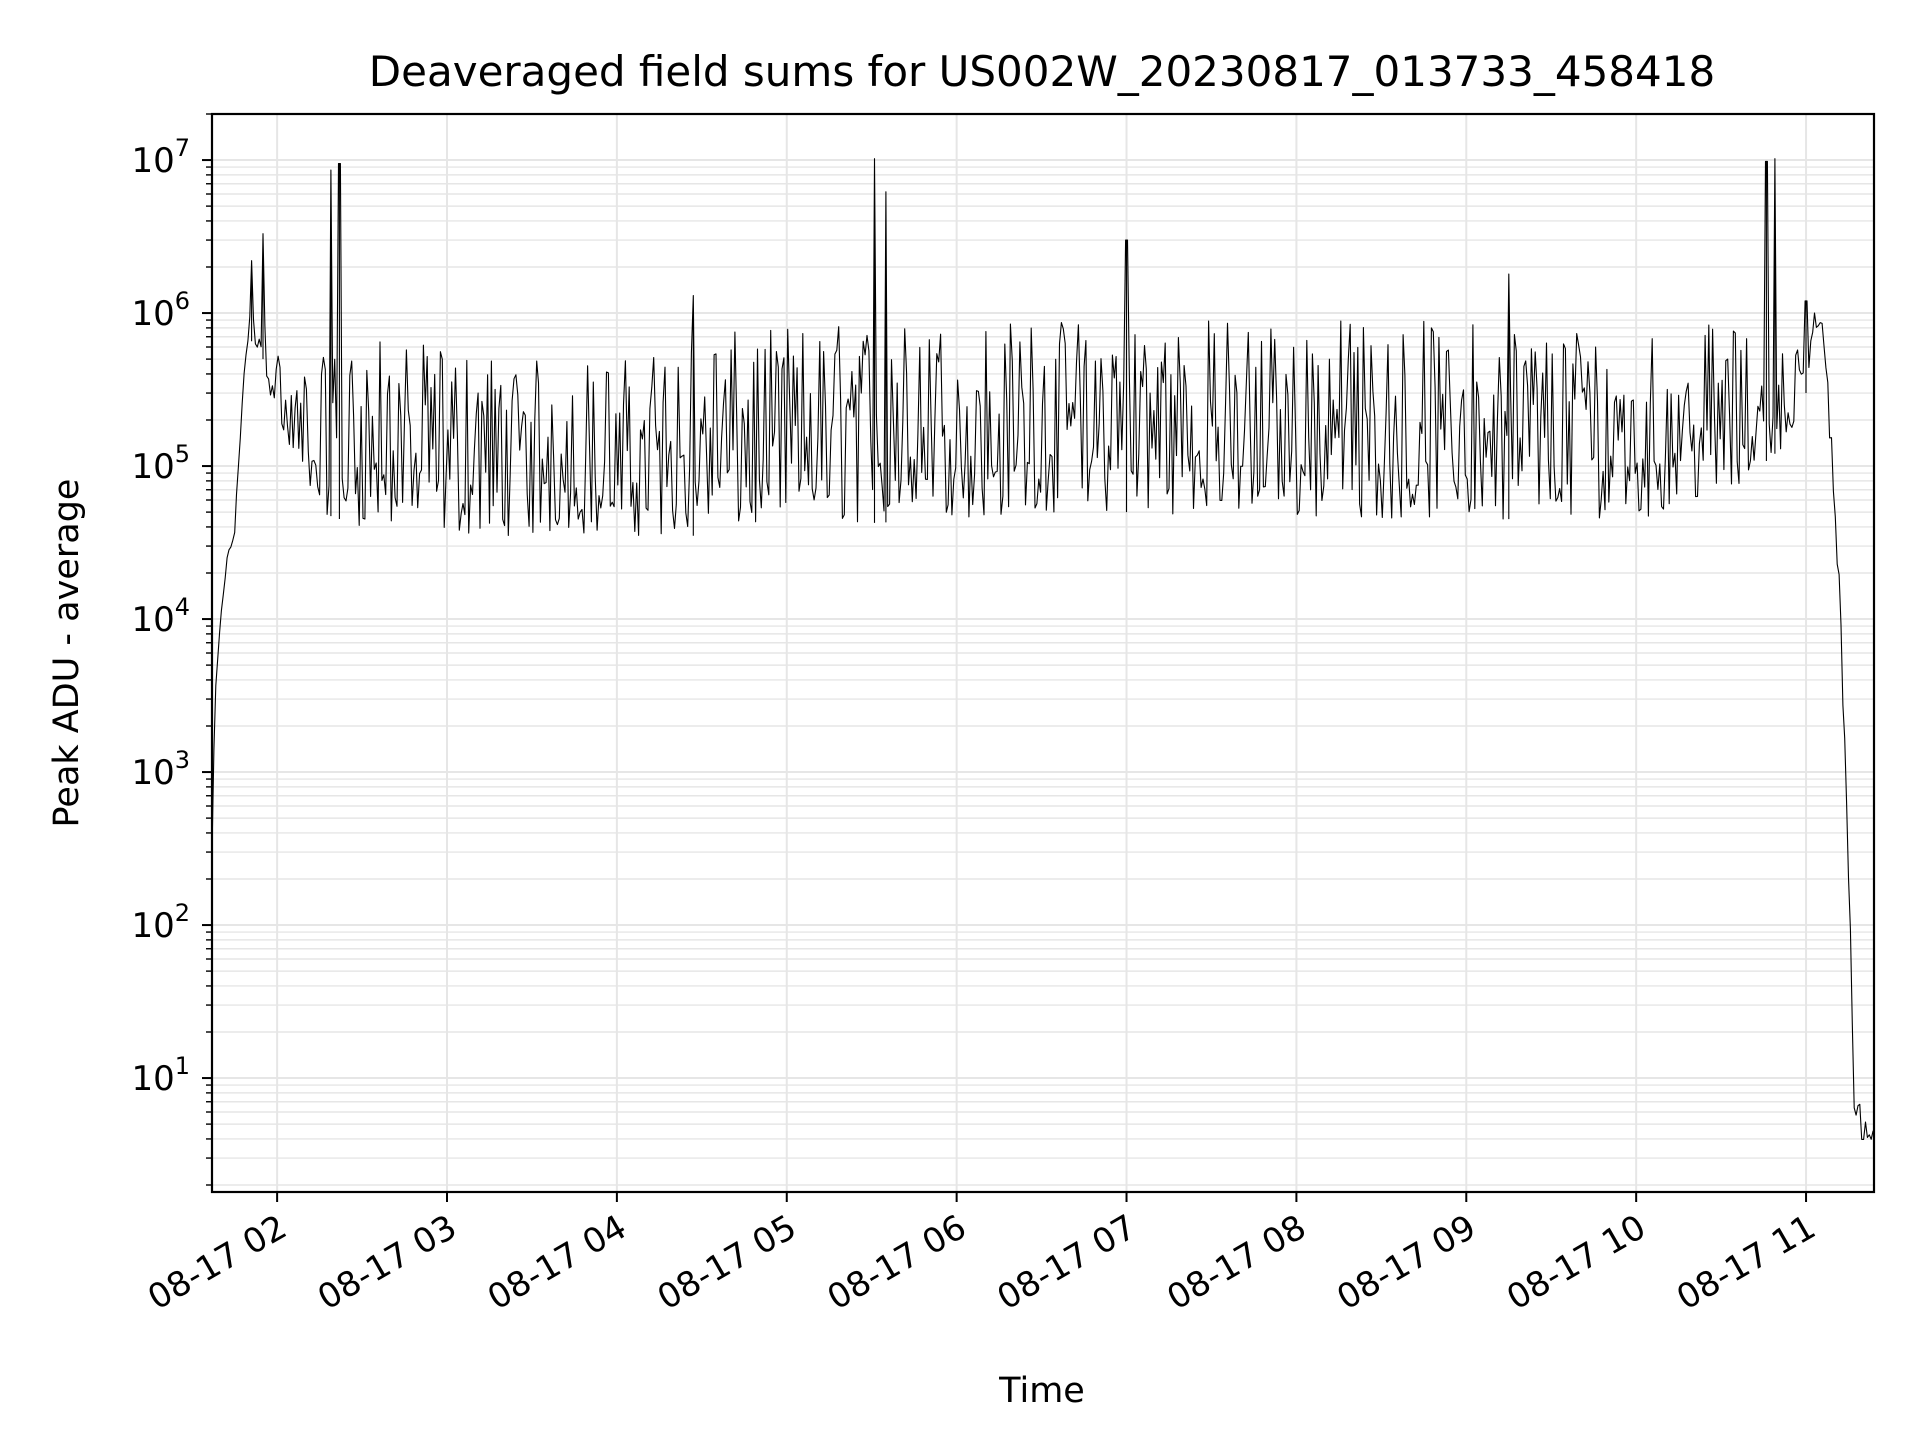 The height and width of the screenshot is (1440, 1920). What do you see at coordinates (182, 148) in the screenshot?
I see `y-tick-exponent: 7` at bounding box center [182, 148].